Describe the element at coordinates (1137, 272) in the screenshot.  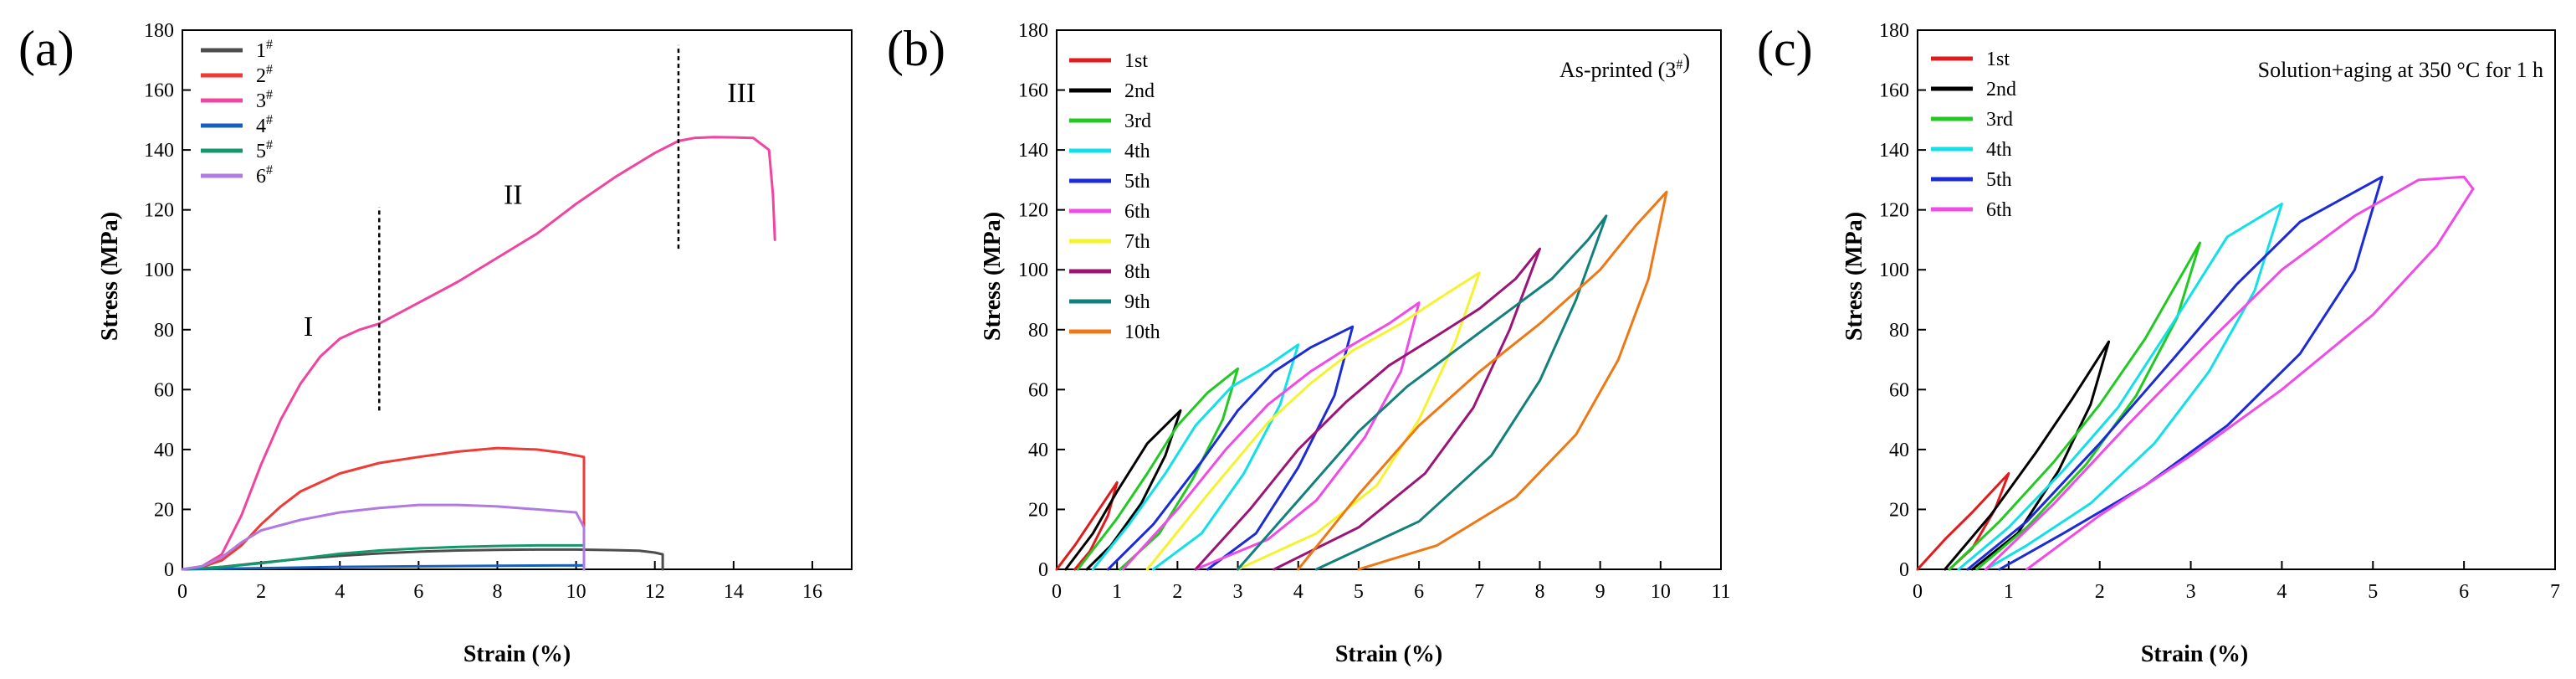
I see `legend-label: 8th` at that location.